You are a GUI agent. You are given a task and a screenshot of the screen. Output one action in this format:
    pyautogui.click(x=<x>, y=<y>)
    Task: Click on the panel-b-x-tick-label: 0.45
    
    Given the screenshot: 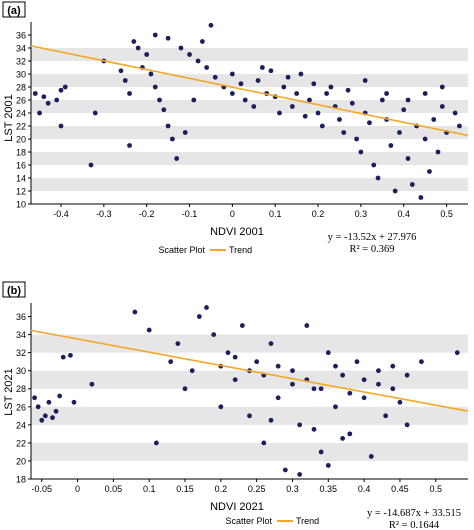 What is the action you would take?
    pyautogui.click(x=400, y=489)
    